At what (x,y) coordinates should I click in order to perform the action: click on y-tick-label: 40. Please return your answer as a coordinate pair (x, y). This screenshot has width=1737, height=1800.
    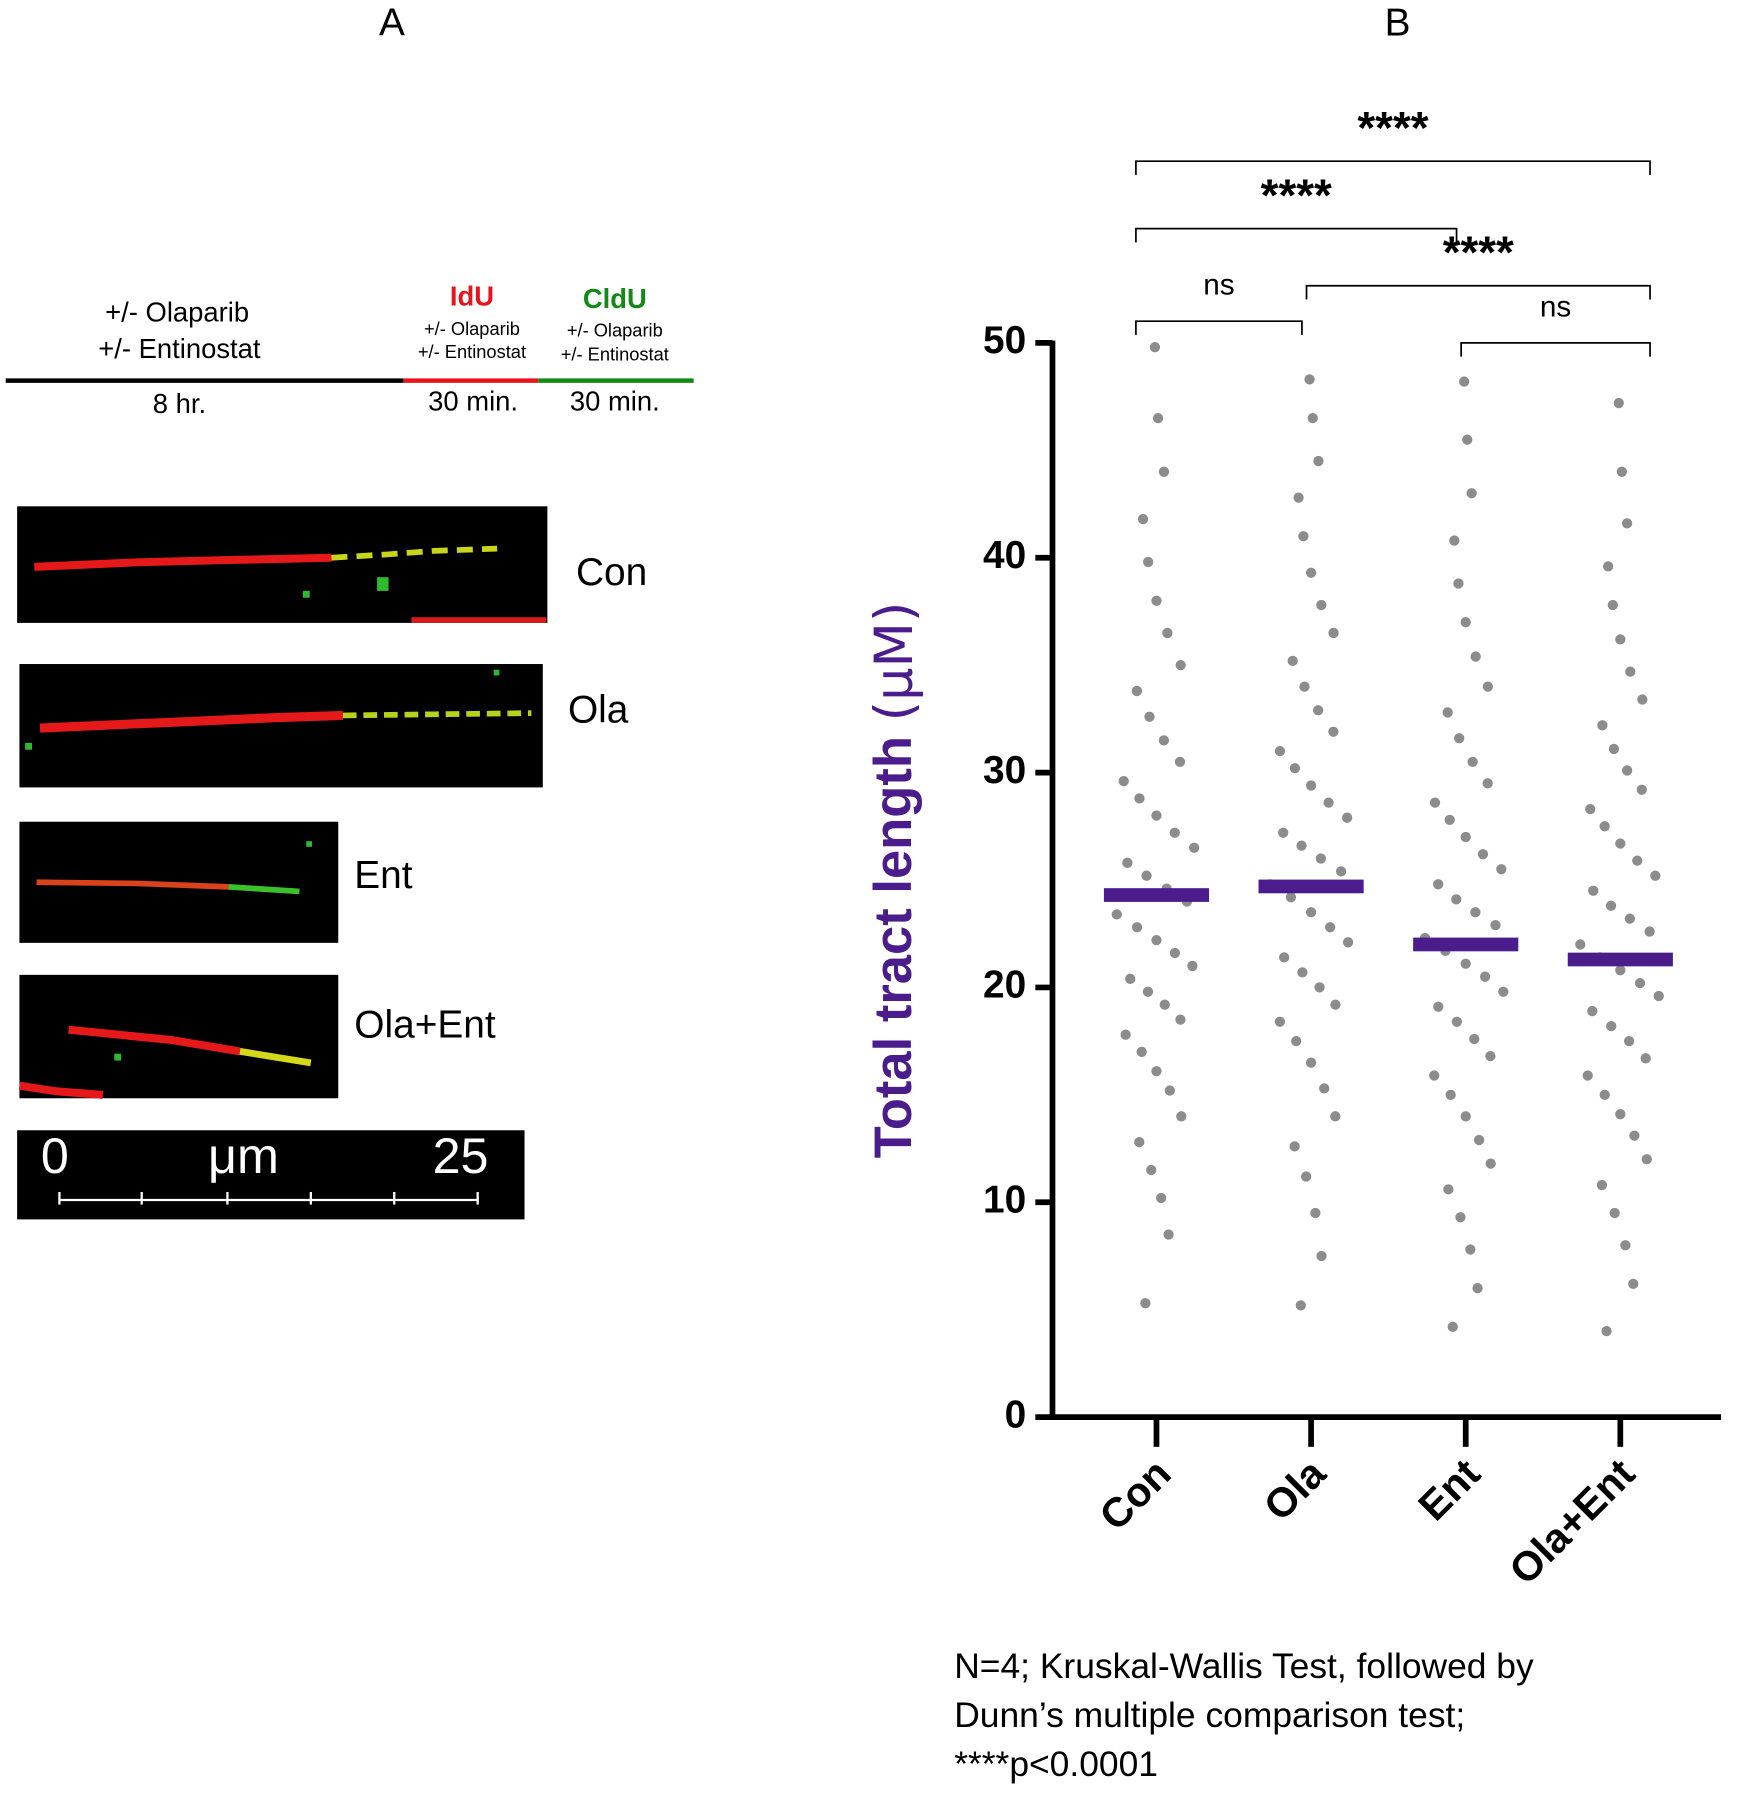
    Looking at the image, I should click on (1004, 555).